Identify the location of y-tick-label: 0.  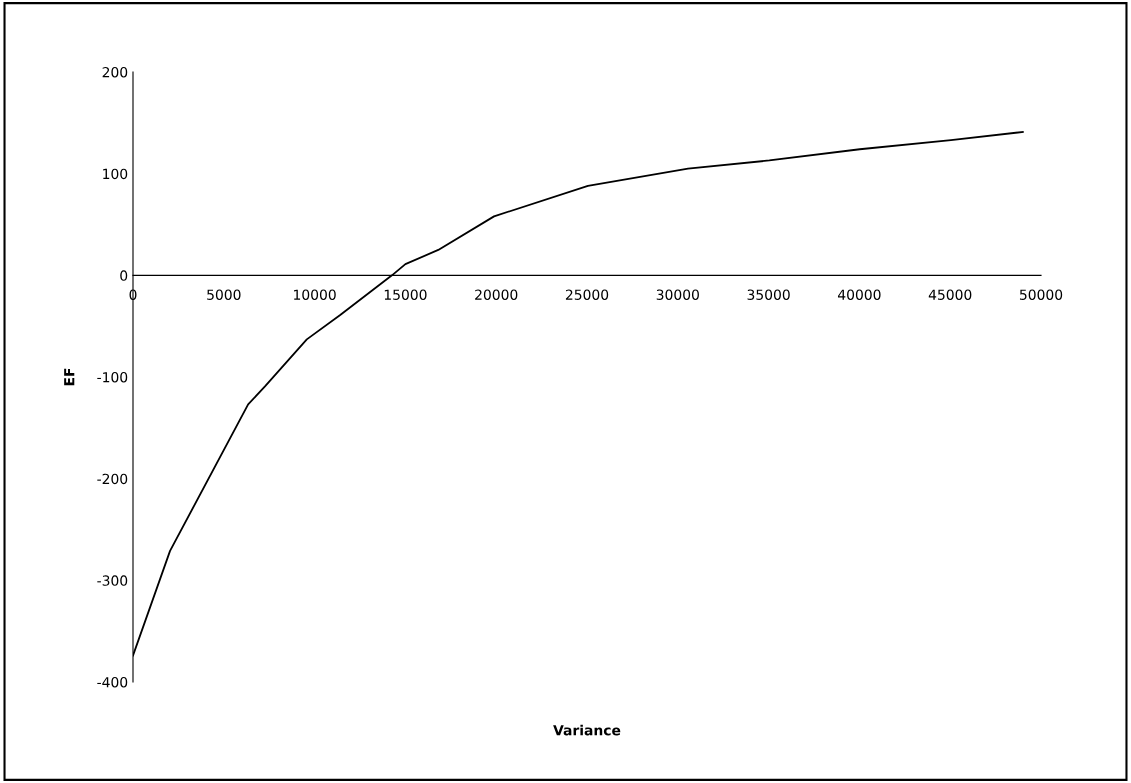
(124, 275).